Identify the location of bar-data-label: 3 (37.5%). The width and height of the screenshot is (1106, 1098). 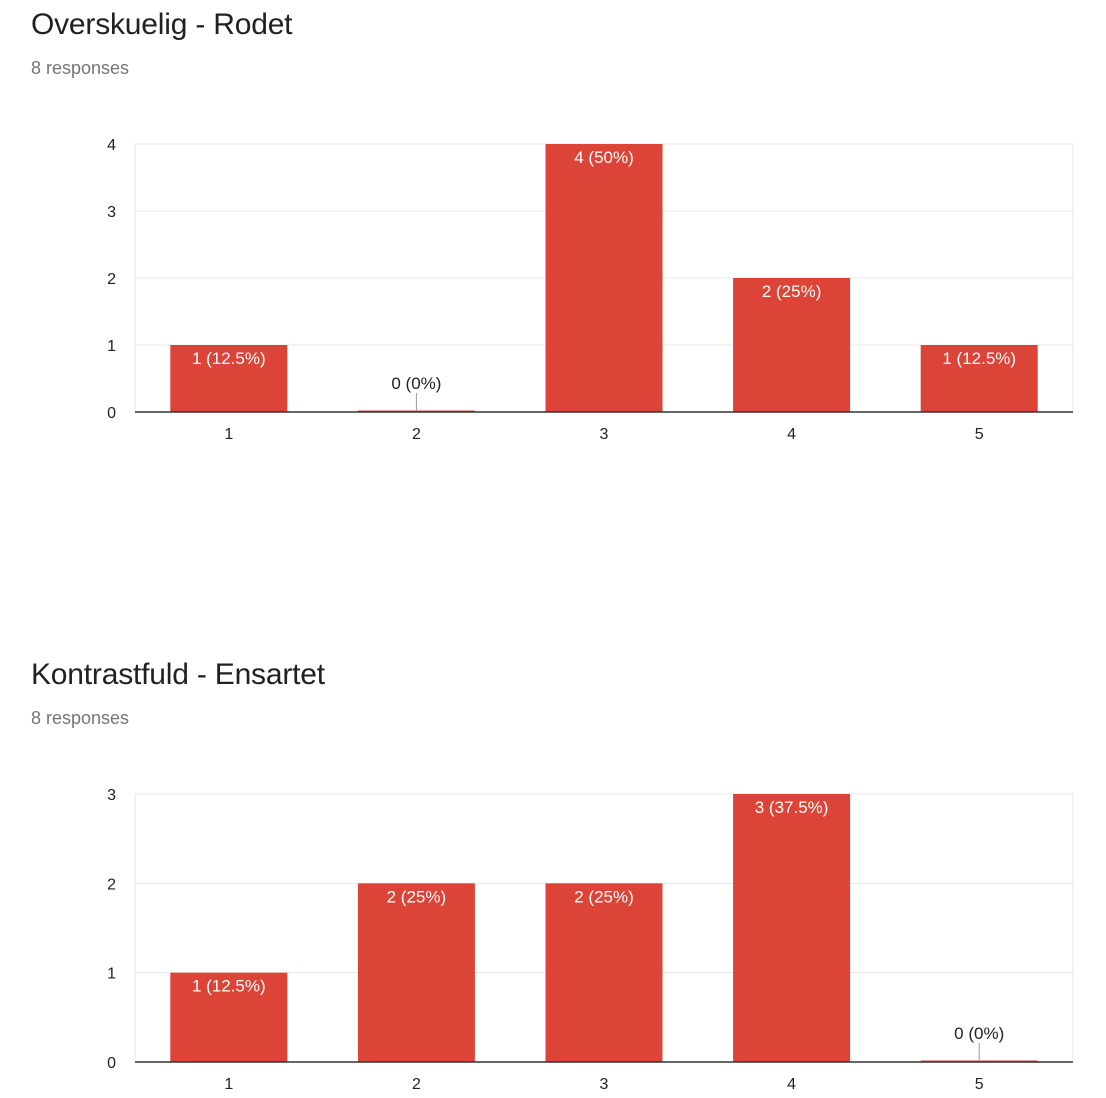
(792, 807).